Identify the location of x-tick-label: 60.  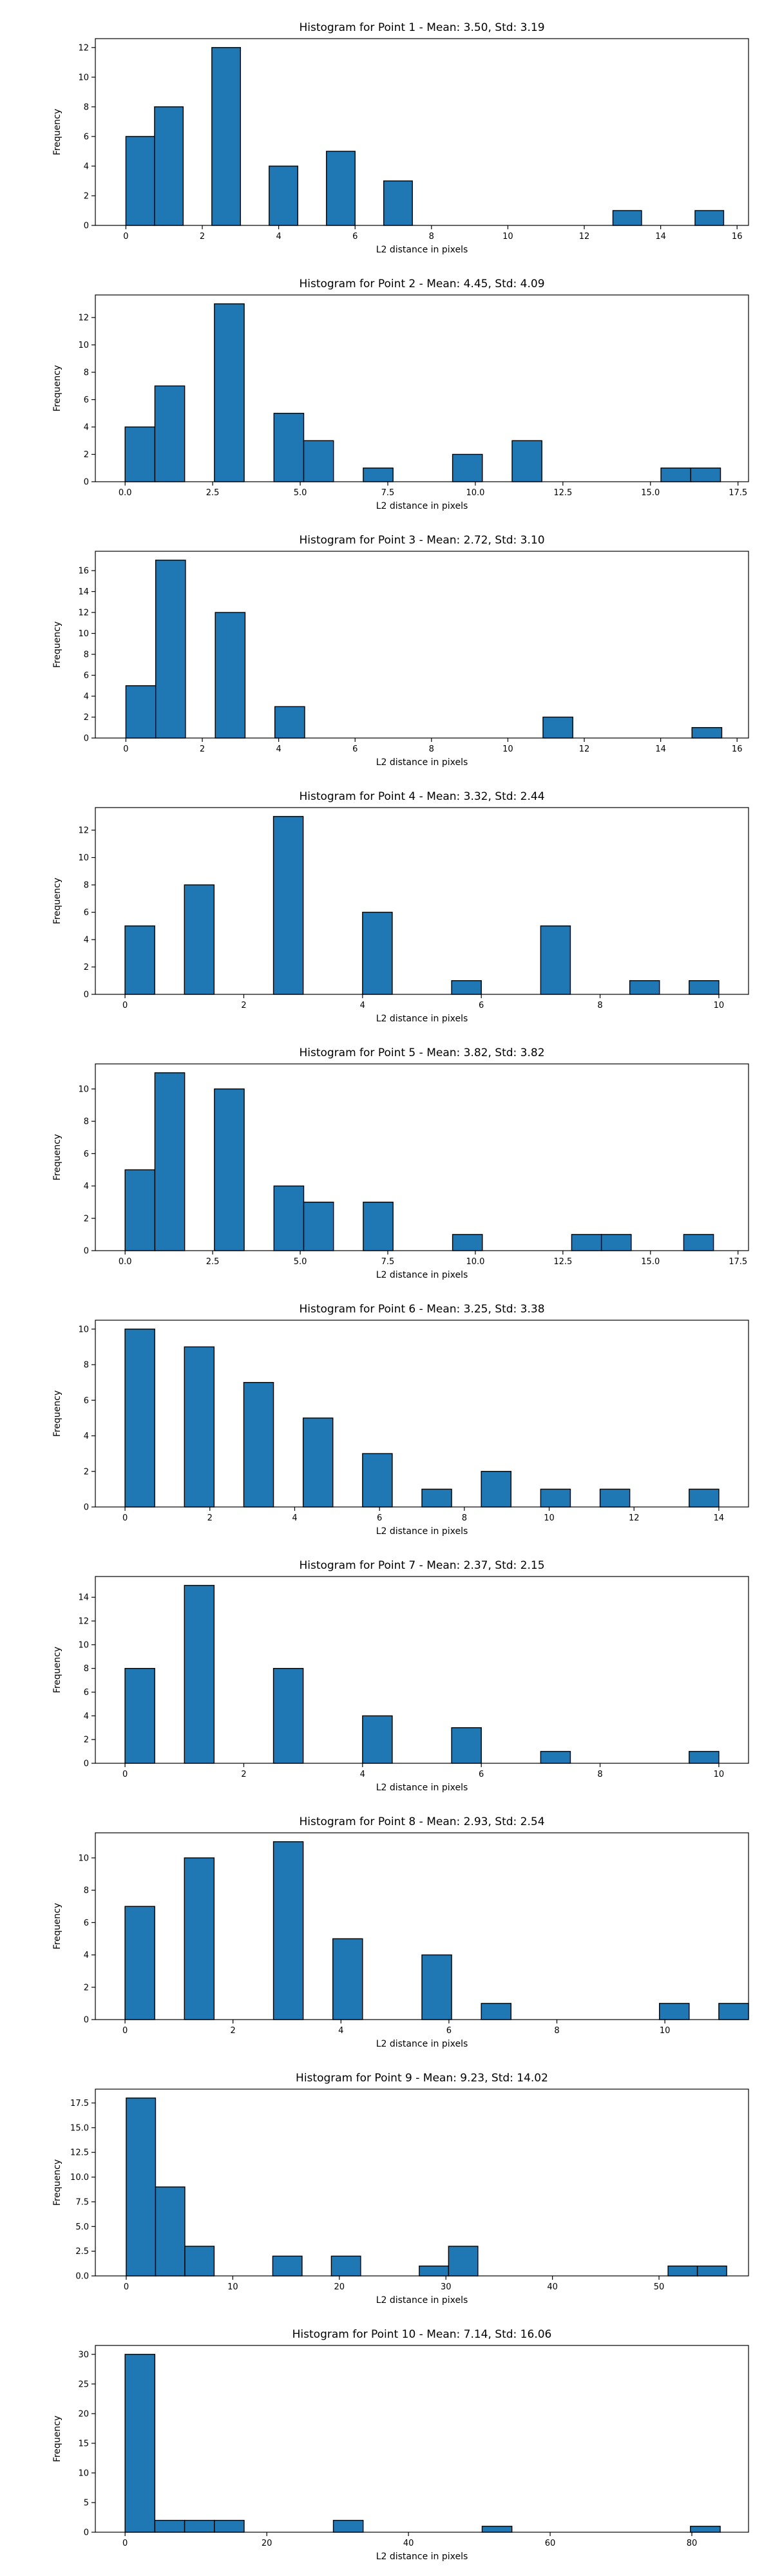
(550, 2543).